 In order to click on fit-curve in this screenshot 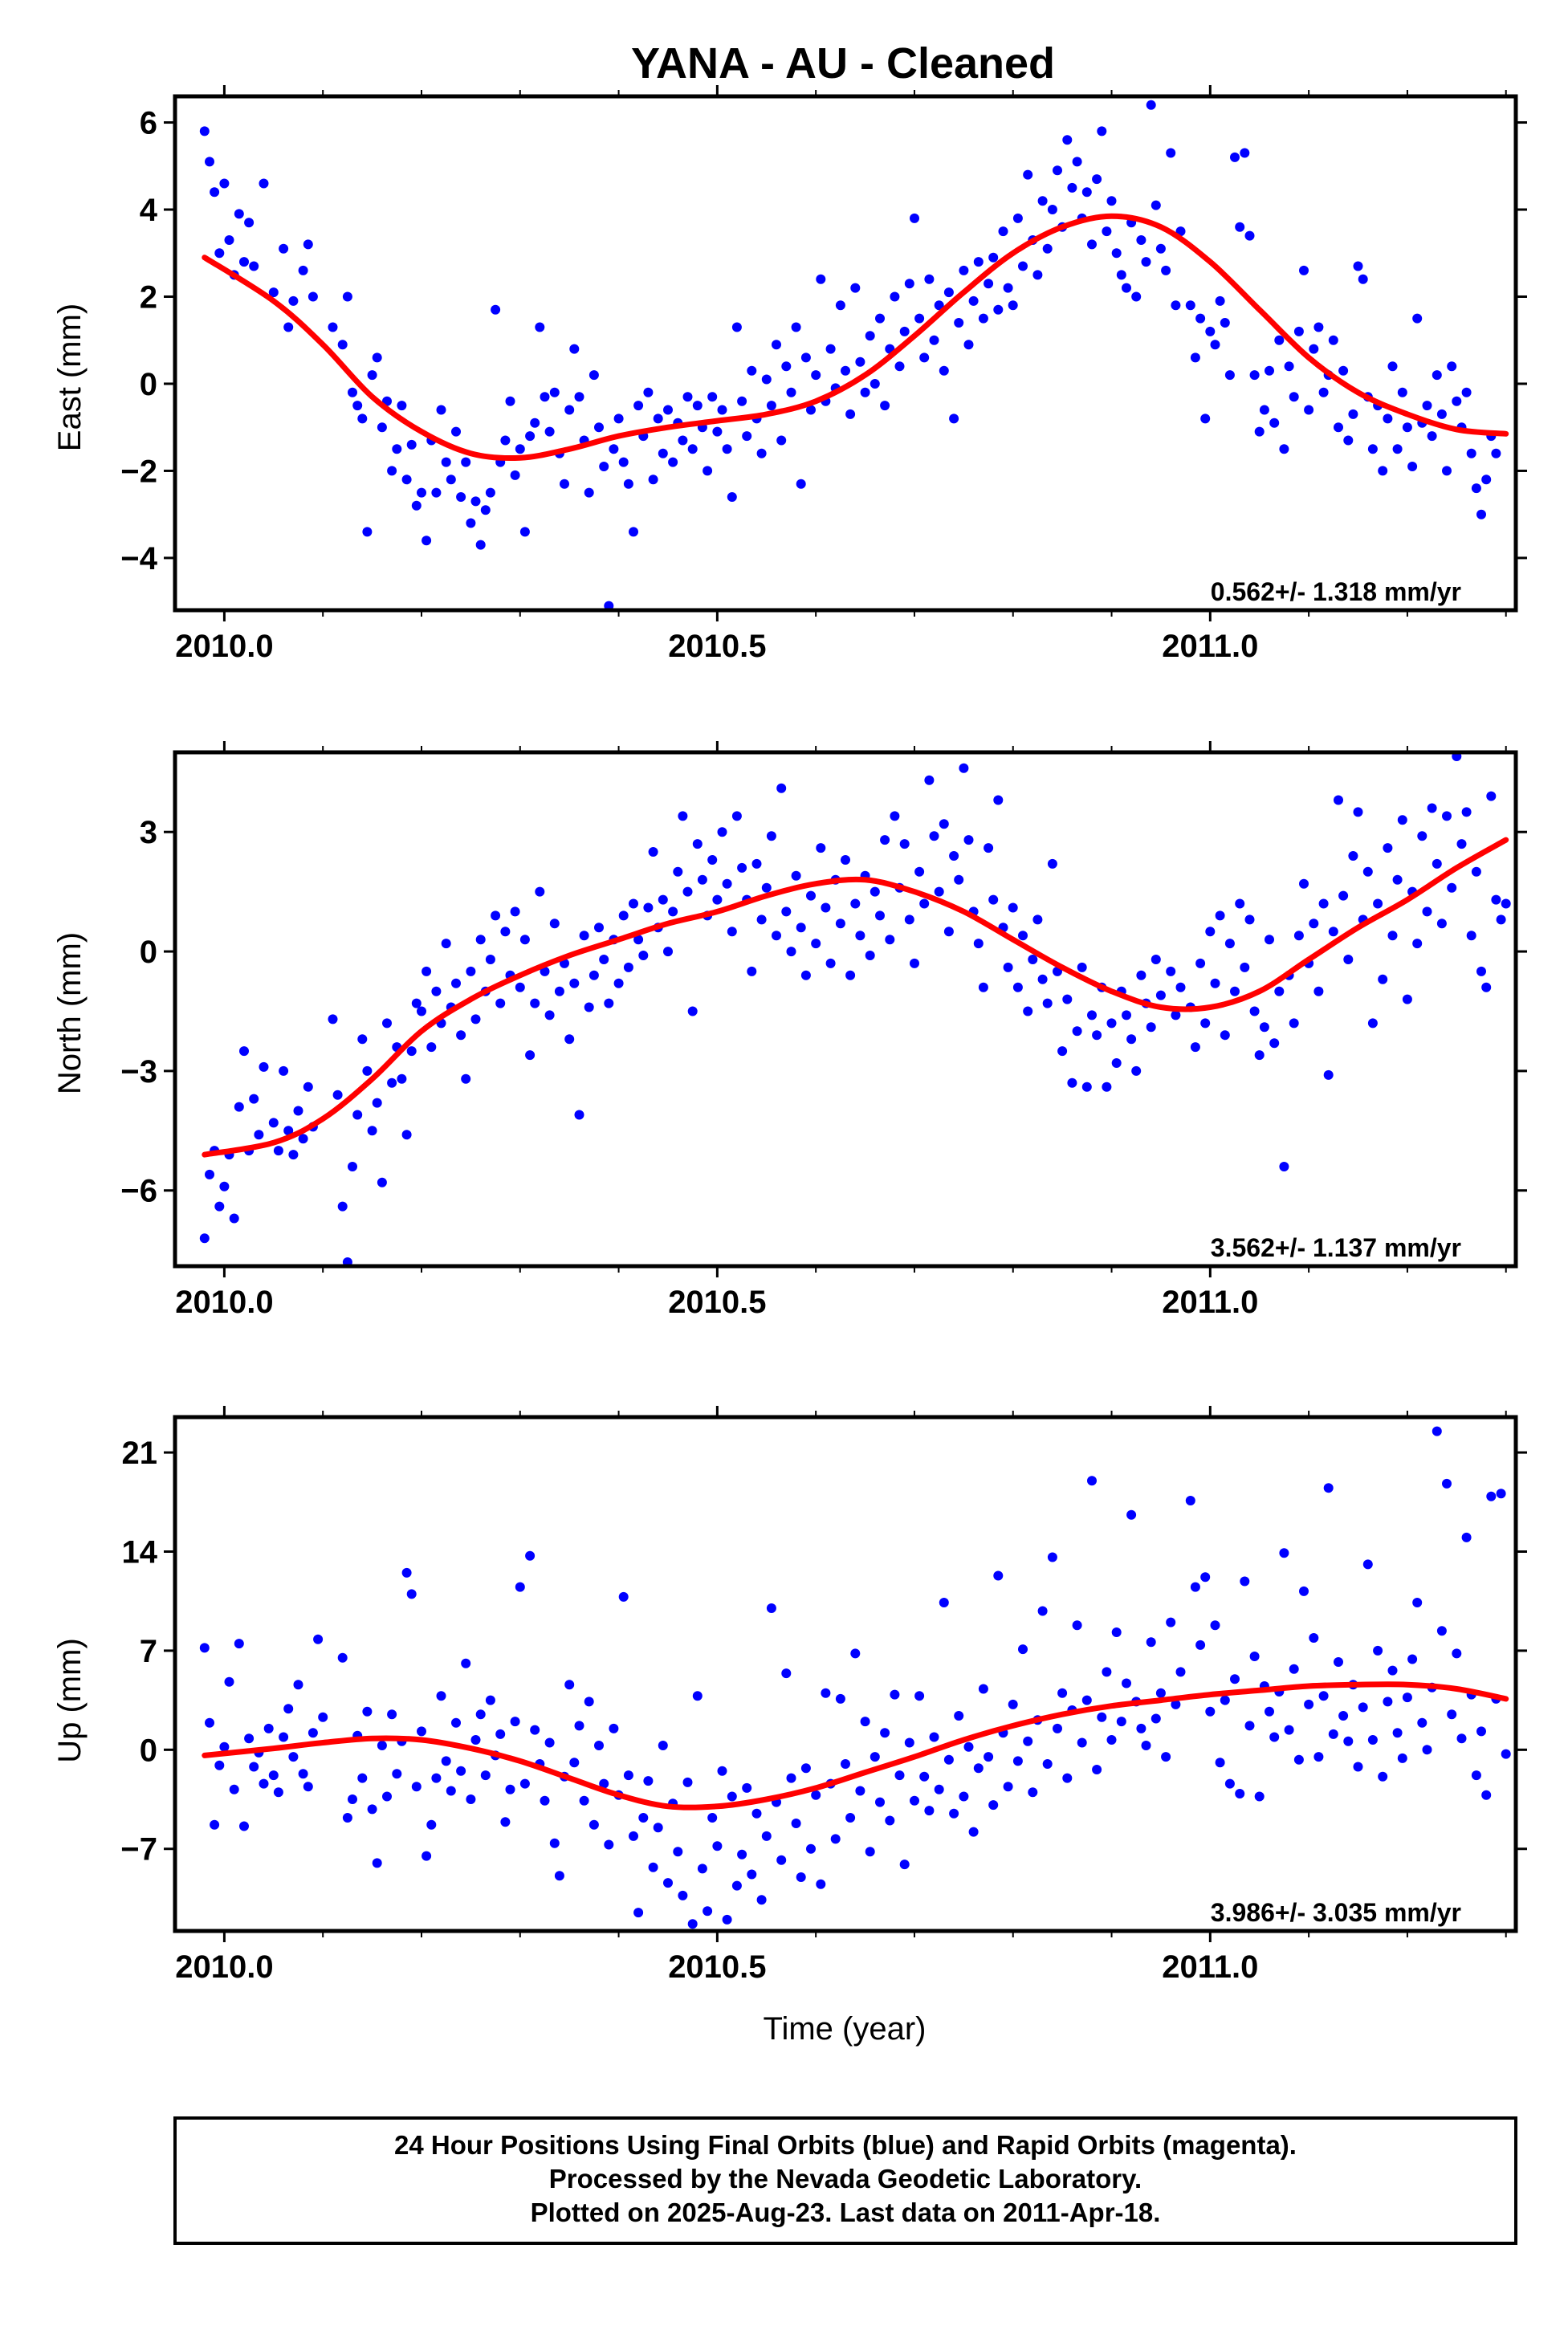, I will do `click(855, 337)`.